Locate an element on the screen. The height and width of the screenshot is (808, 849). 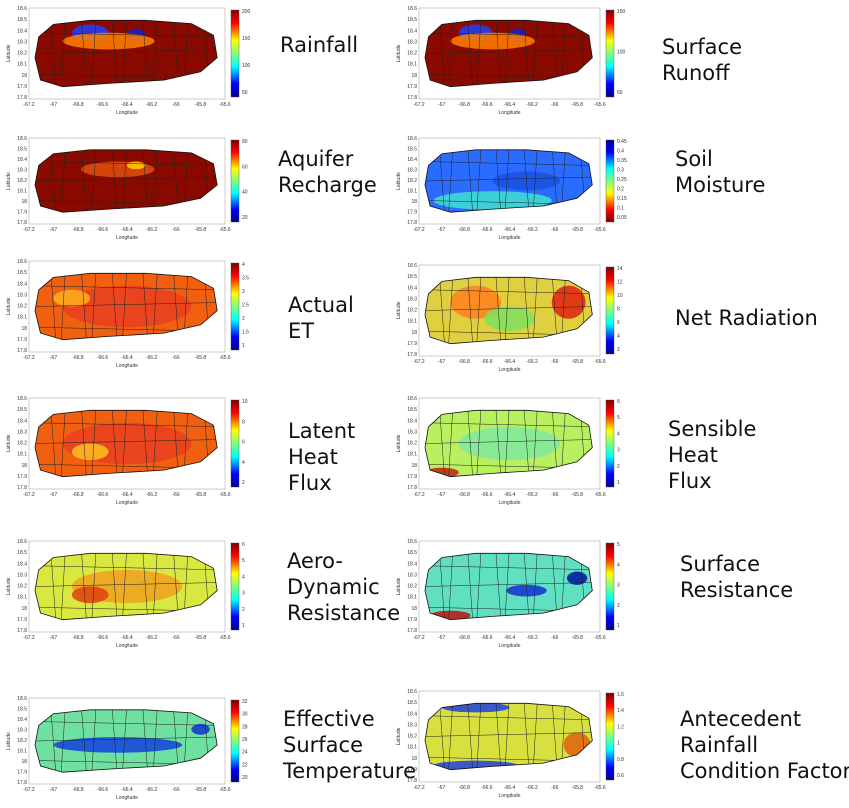
colorbar-tick-label: 0.8 is located at coordinates (620, 760).